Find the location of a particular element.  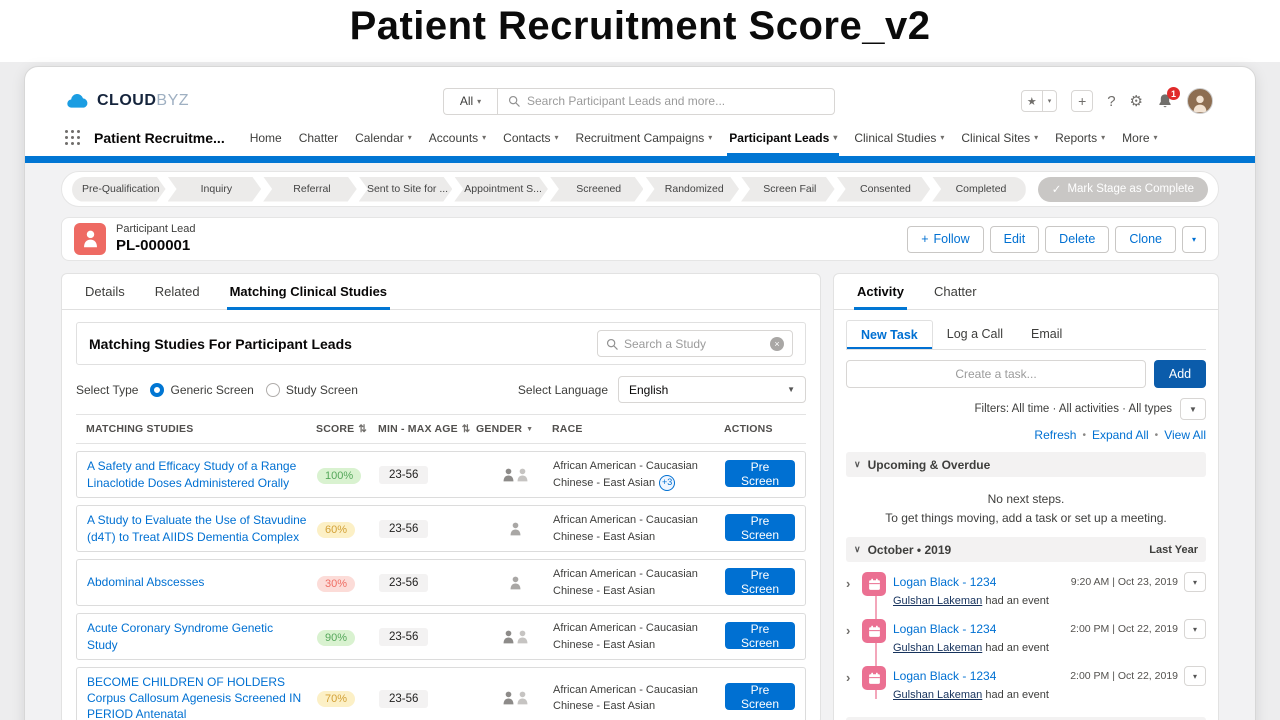

nav-item-calendar: Calendar ▾ is located at coordinates (383, 137).